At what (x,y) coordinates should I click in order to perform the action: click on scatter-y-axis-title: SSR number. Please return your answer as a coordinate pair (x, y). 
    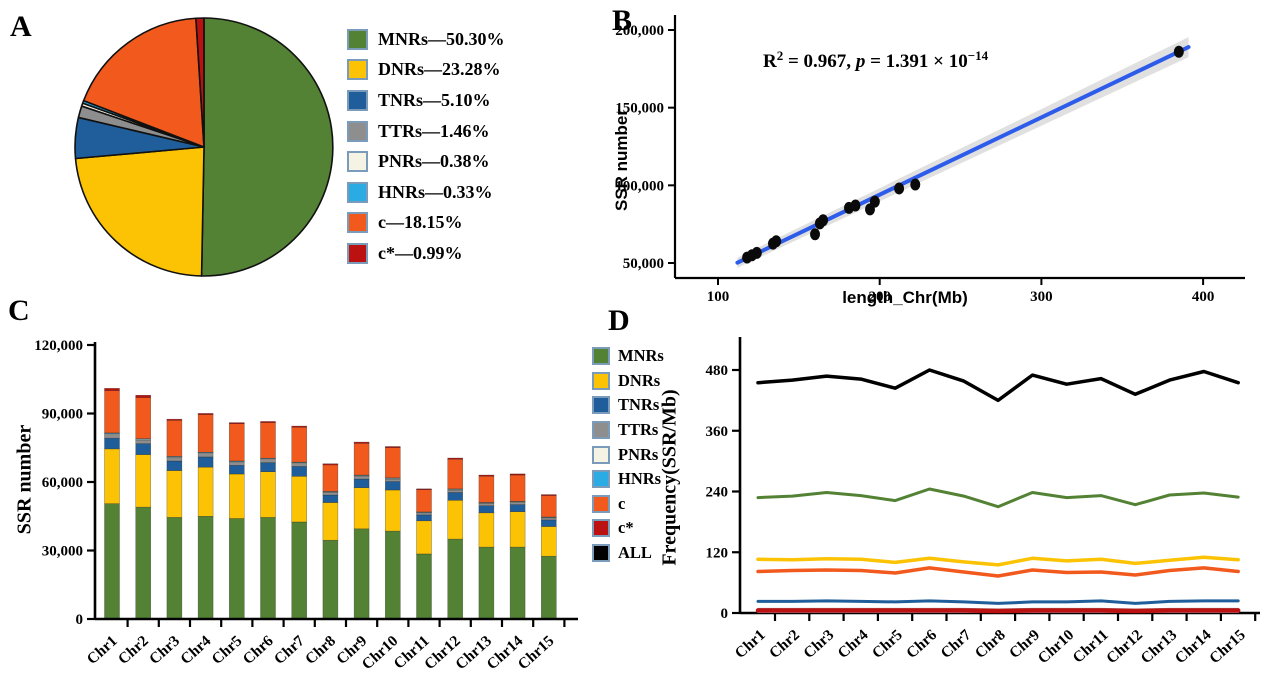
    Looking at the image, I should click on (621, 160).